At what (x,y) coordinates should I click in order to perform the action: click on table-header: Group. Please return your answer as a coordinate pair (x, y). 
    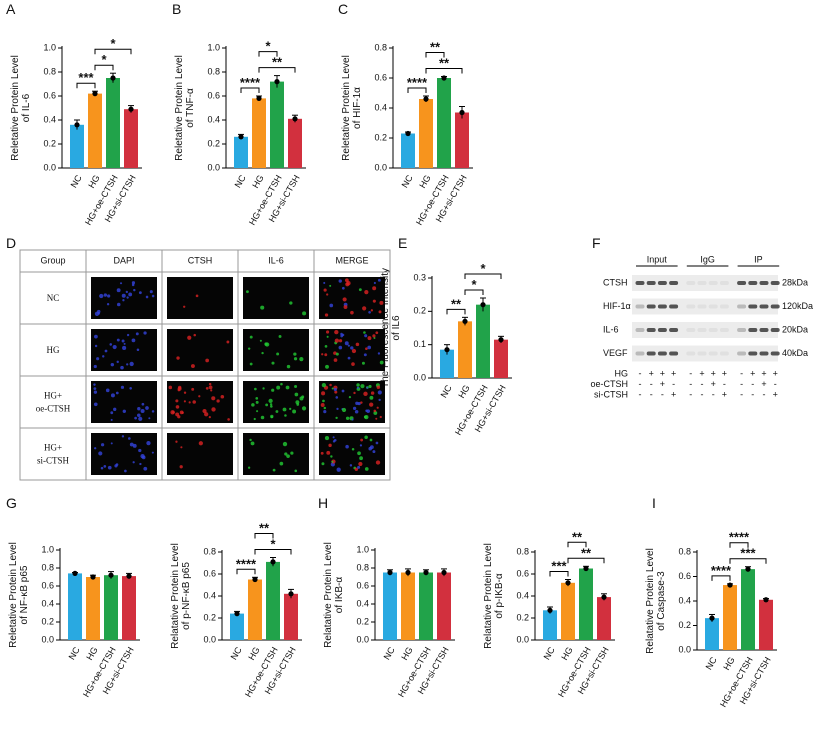
    Looking at the image, I should click on (52, 260).